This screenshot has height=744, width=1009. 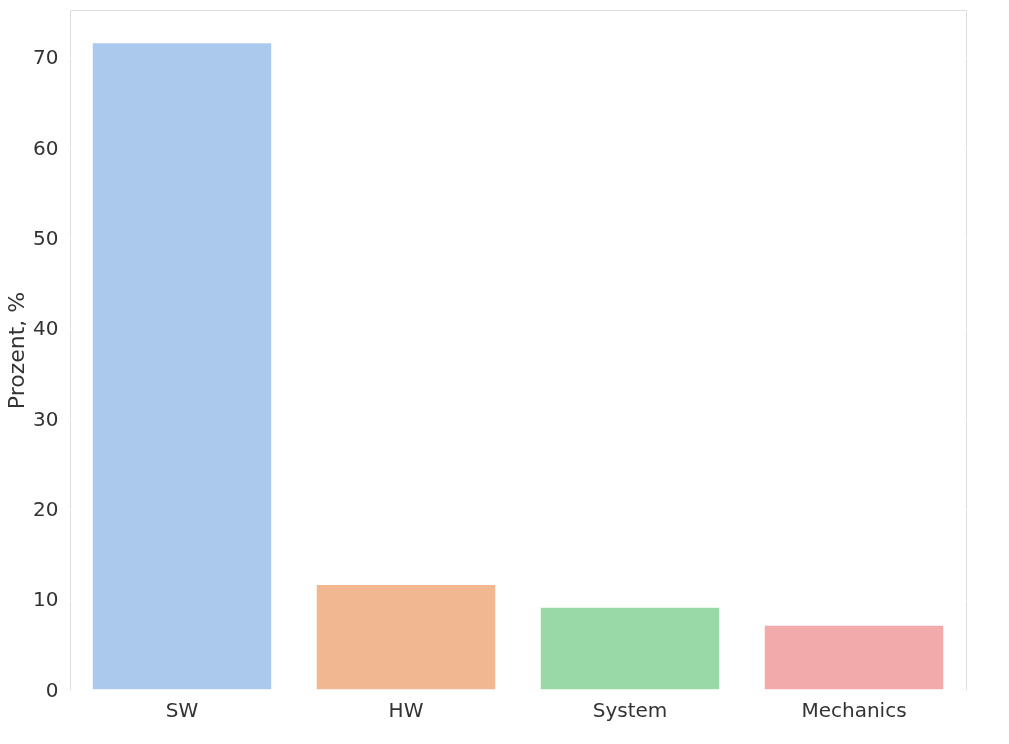 I want to click on y-axis-title: Prozent, %, so click(x=17, y=350).